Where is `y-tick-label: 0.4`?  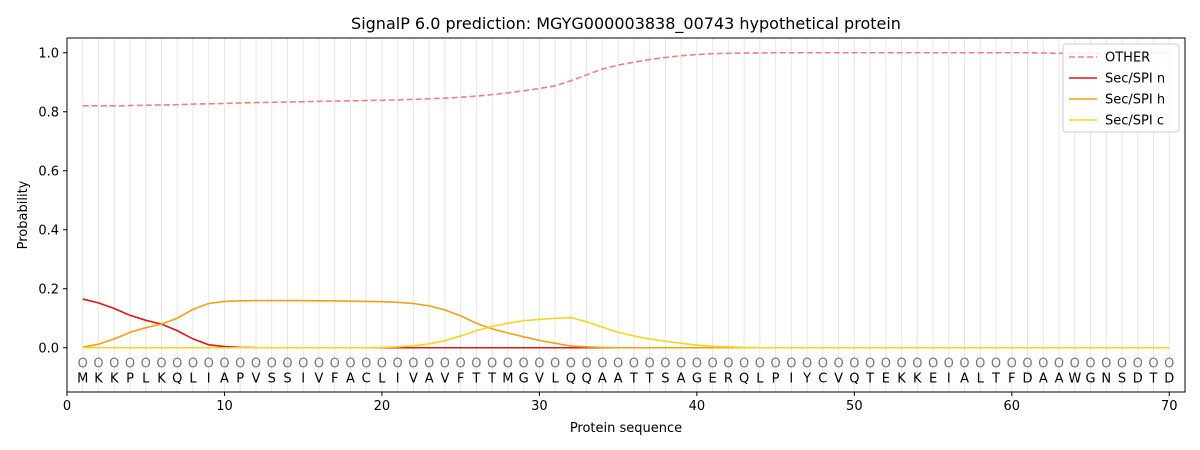 y-tick-label: 0.4 is located at coordinates (48, 230).